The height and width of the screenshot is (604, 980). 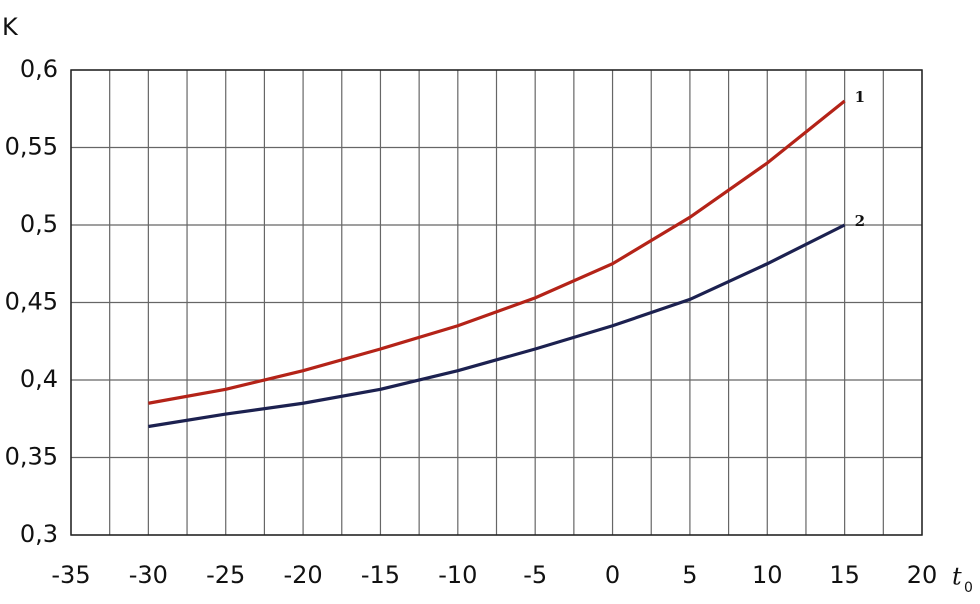 What do you see at coordinates (767, 575) in the screenshot?
I see `x-tick-label: 10` at bounding box center [767, 575].